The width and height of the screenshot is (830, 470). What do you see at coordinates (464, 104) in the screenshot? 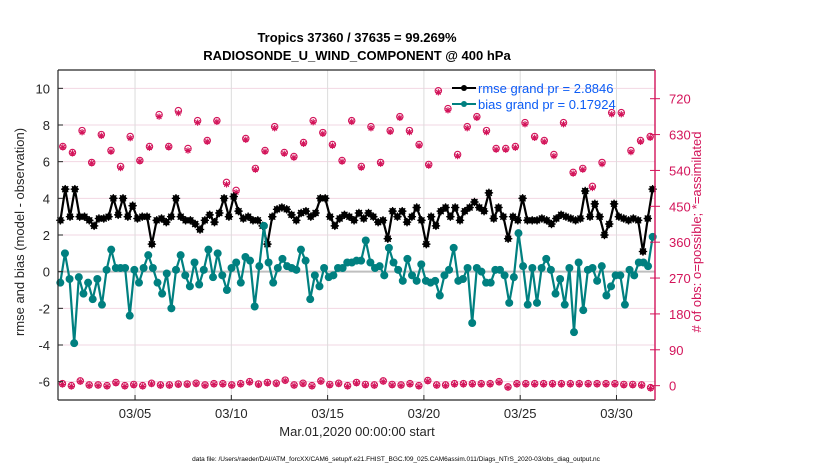
I see `legend-bias-marker` at bounding box center [464, 104].